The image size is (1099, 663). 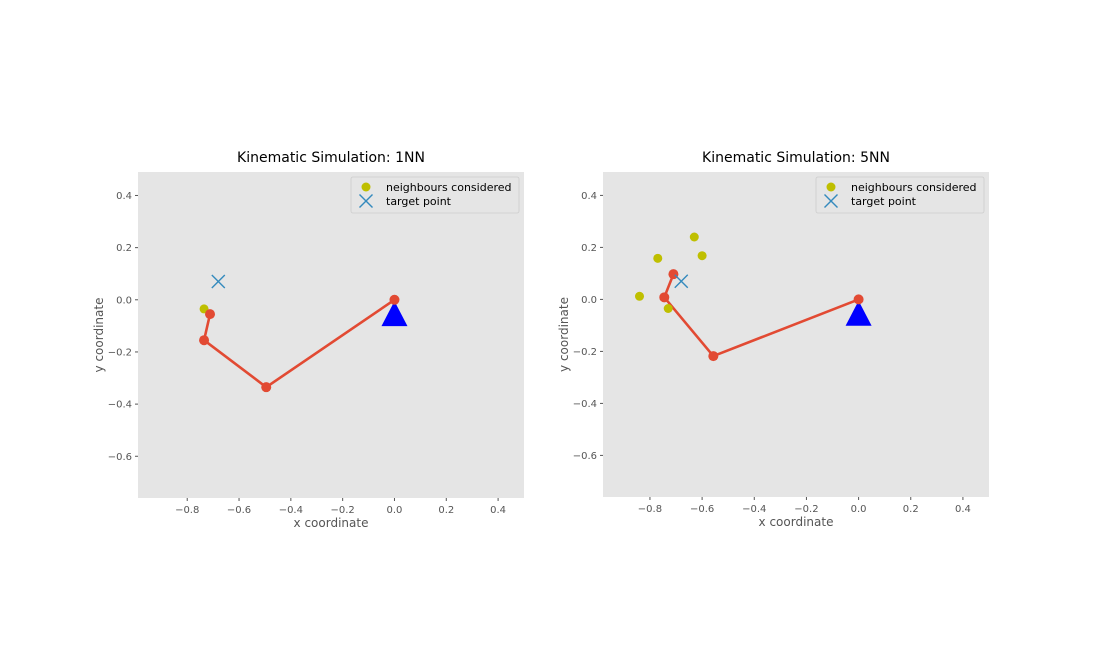 I want to click on chart-title: Kinematic Simulation: 5NN, so click(x=796, y=158).